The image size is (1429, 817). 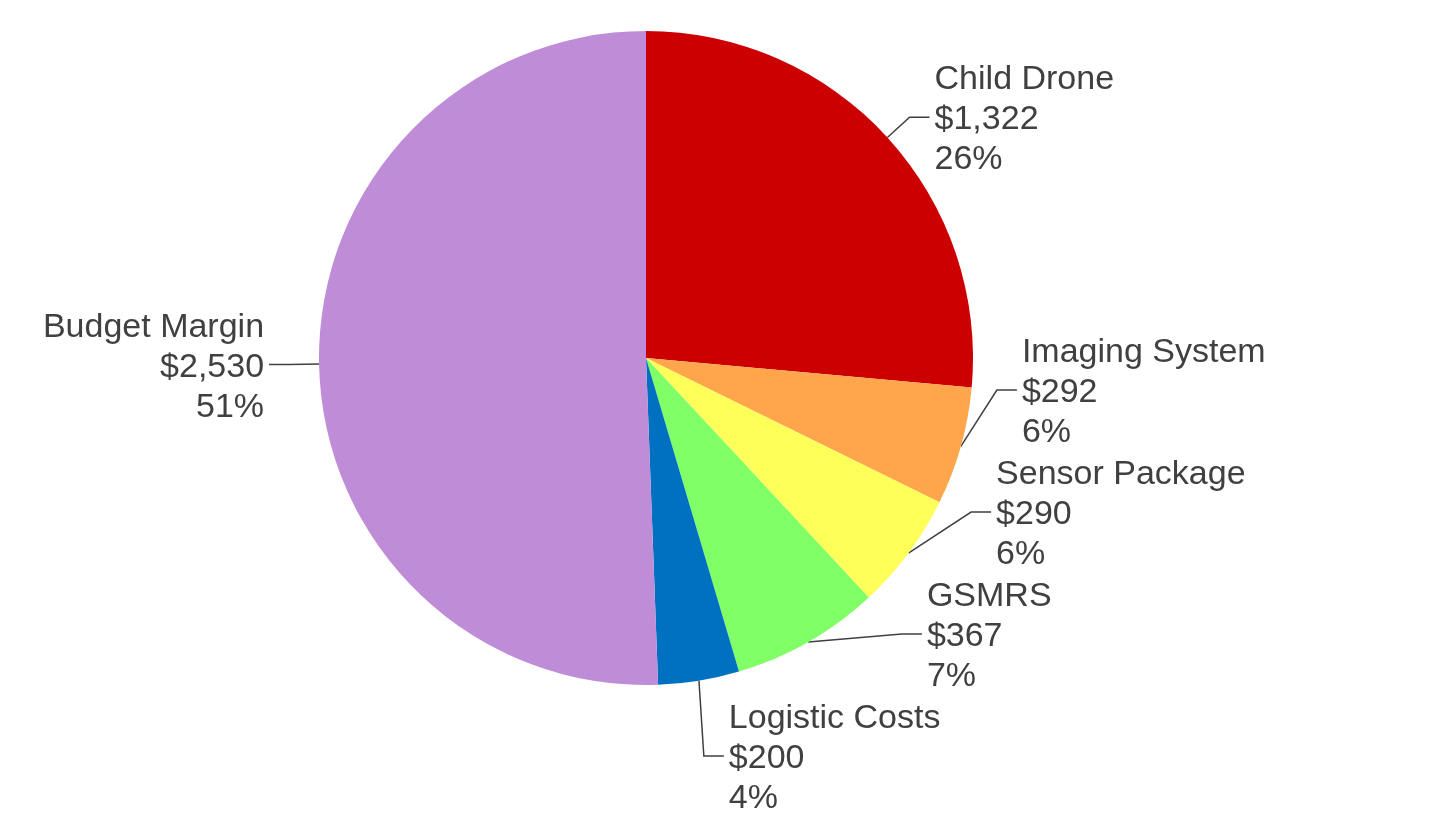 What do you see at coordinates (1024, 77) in the screenshot?
I see `slice-label: Child Drone` at bounding box center [1024, 77].